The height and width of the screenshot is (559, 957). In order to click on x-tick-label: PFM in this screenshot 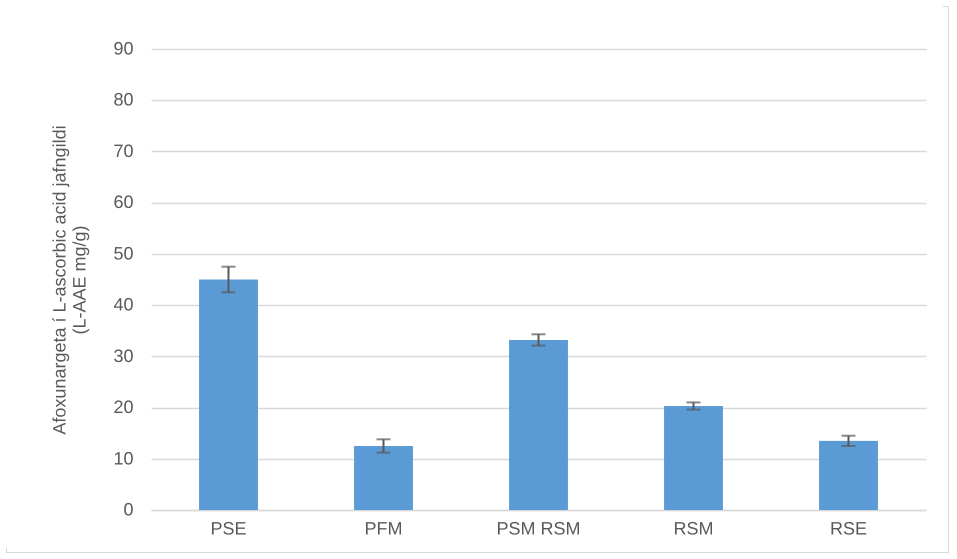, I will do `click(383, 528)`.